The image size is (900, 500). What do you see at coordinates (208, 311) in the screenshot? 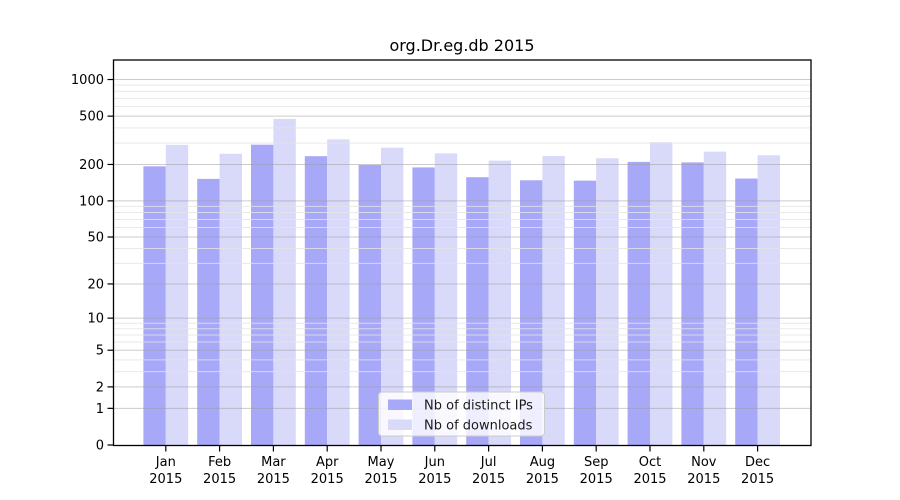
I see `bar-distinct-ips-feb` at bounding box center [208, 311].